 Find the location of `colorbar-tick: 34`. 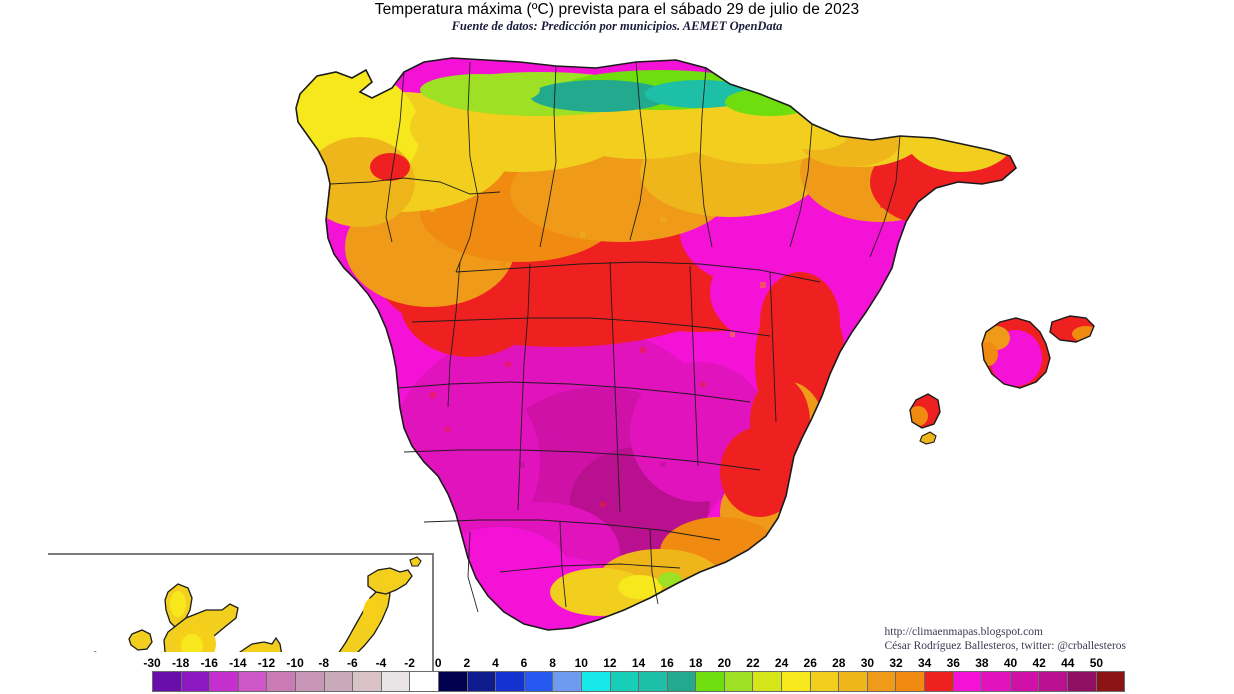

colorbar-tick: 34 is located at coordinates (924, 663).